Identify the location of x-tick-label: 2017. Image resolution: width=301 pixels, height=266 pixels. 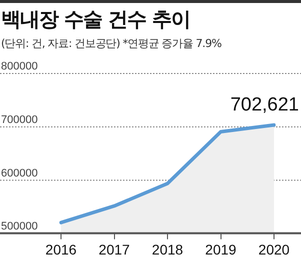
(114, 249).